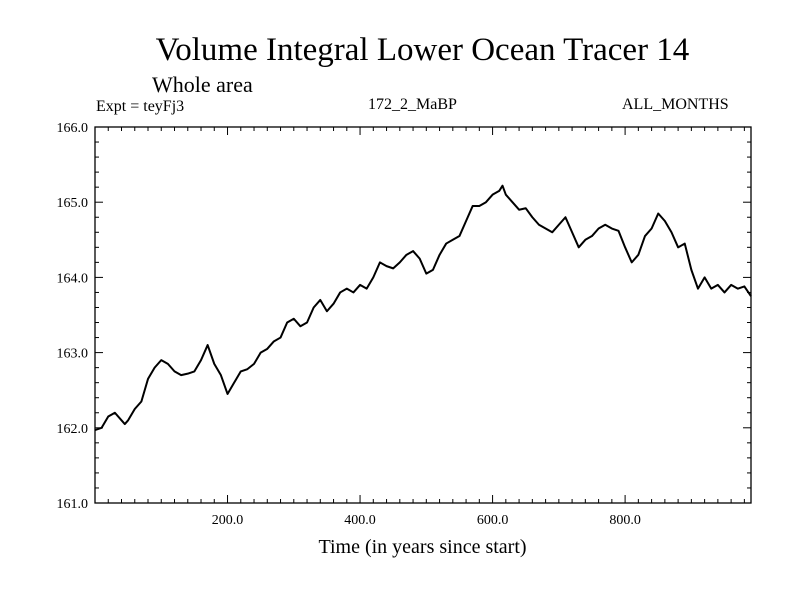 This screenshot has height=600, width=800. I want to click on y-tick-label: 166.0, so click(73, 128).